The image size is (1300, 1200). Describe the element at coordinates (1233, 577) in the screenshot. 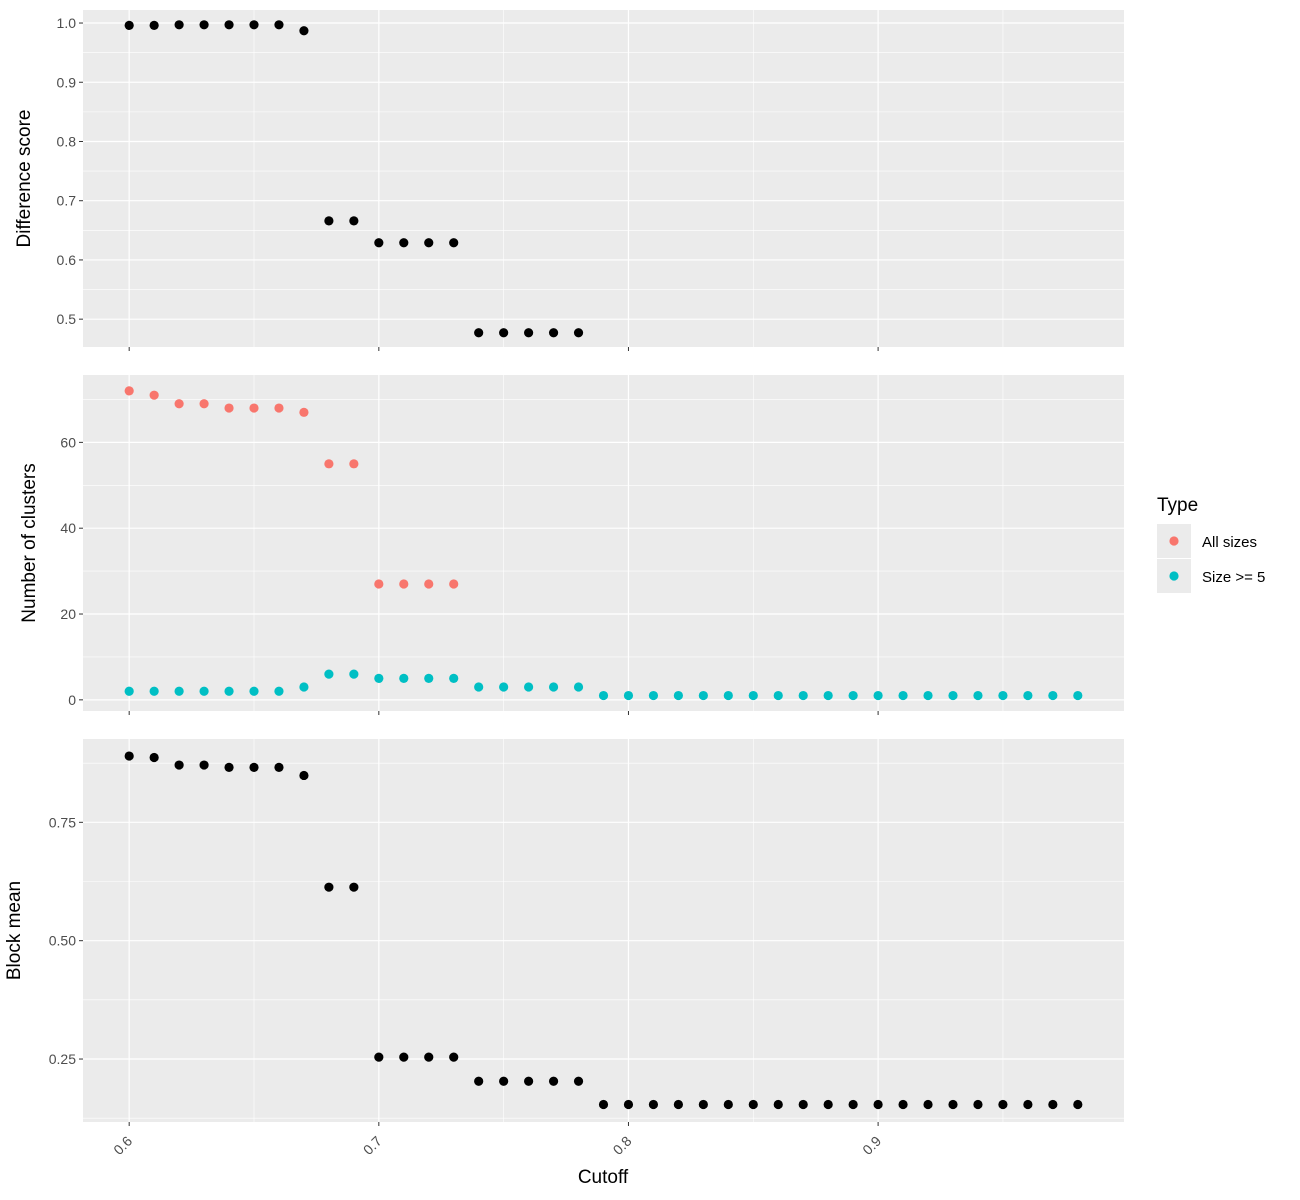

I see `legend-label-size-ge-5: Size >= 5` at that location.